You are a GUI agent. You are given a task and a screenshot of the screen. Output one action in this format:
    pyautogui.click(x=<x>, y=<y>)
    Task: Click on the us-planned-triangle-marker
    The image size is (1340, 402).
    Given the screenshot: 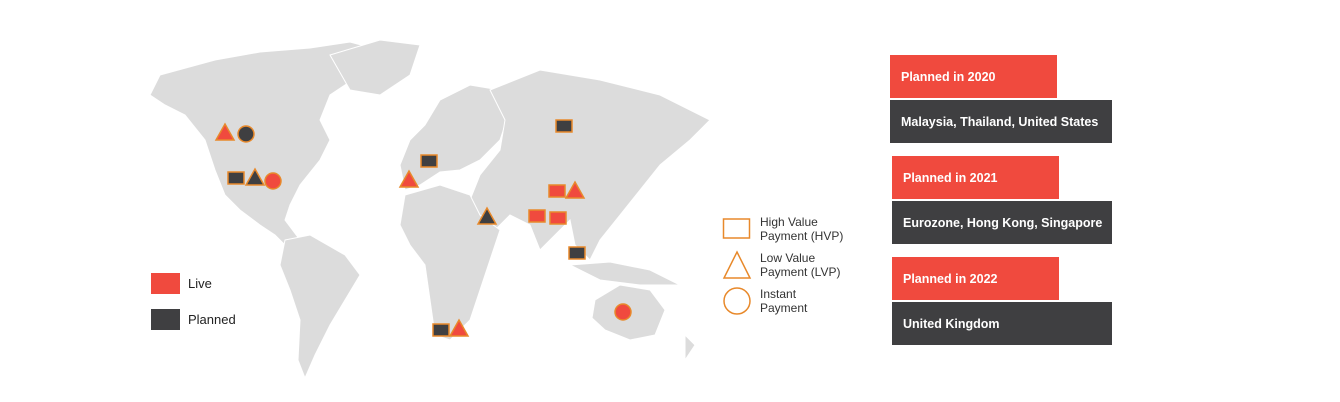 What is the action you would take?
    pyautogui.click(x=255, y=176)
    